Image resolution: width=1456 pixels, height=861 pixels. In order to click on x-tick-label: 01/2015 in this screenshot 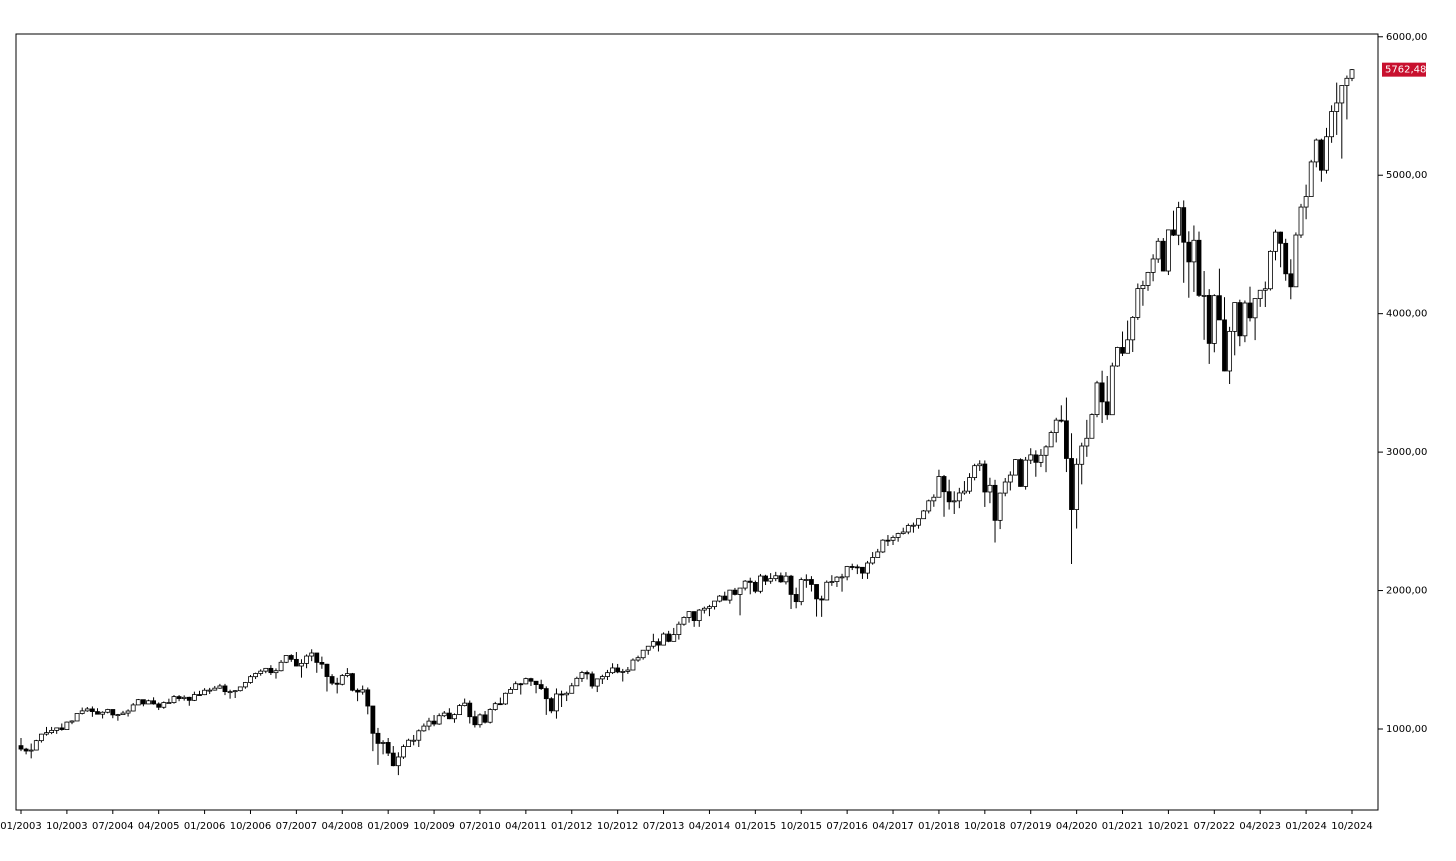, I will do `click(756, 826)`.